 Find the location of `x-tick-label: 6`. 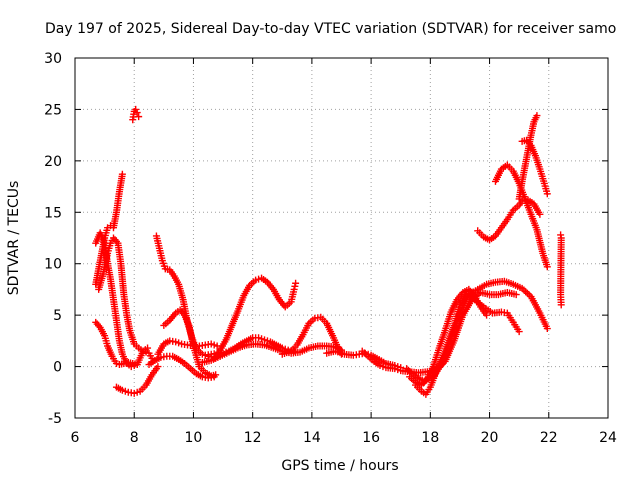

x-tick-label: 6 is located at coordinates (75, 438).